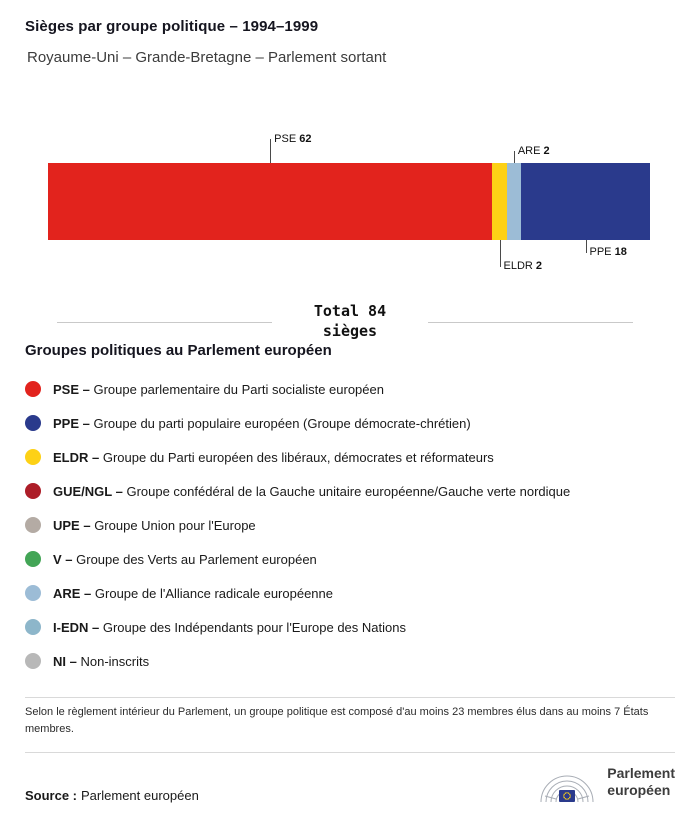 This screenshot has height=820, width=700. I want to click on total-row: Total 84 sièges, so click(350, 322).